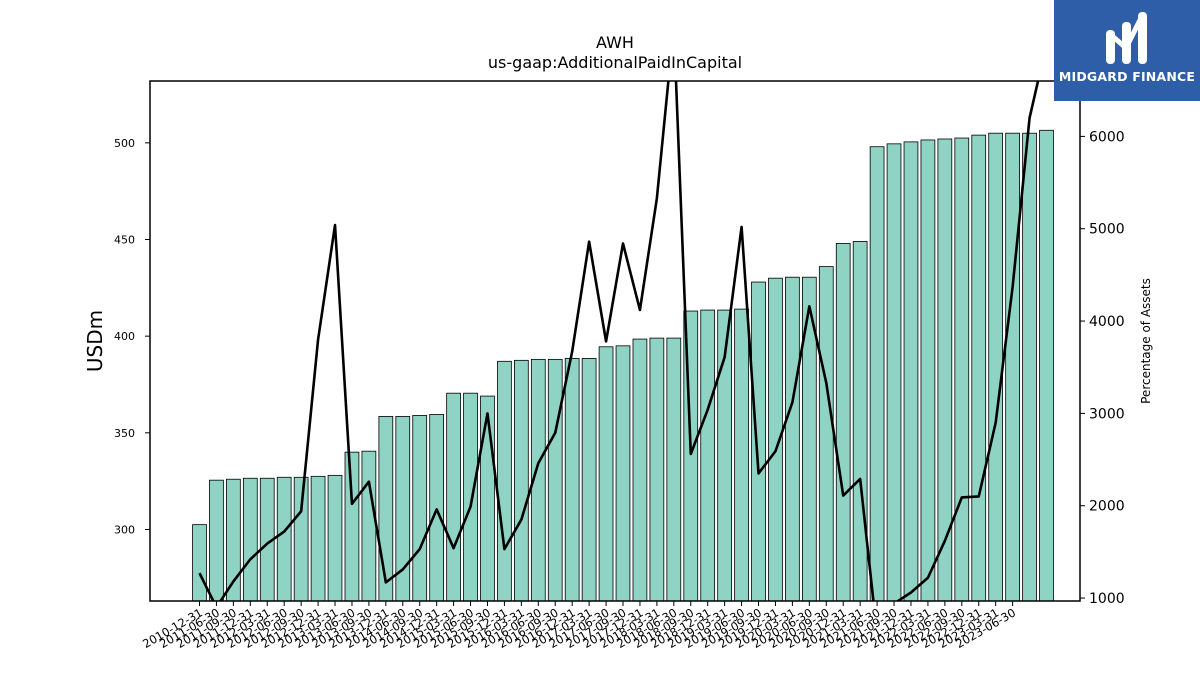 The width and height of the screenshot is (1200, 675). What do you see at coordinates (124, 336) in the screenshot?
I see `y-tick-label: 400` at bounding box center [124, 336].